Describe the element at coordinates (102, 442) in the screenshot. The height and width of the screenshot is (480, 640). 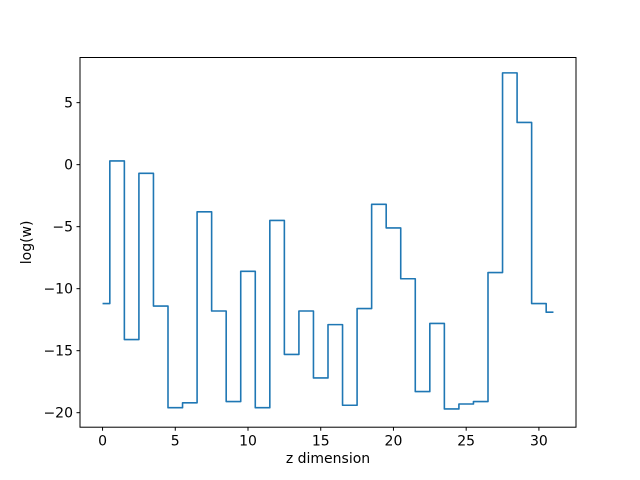
I see `x-tick-label: 0` at that location.